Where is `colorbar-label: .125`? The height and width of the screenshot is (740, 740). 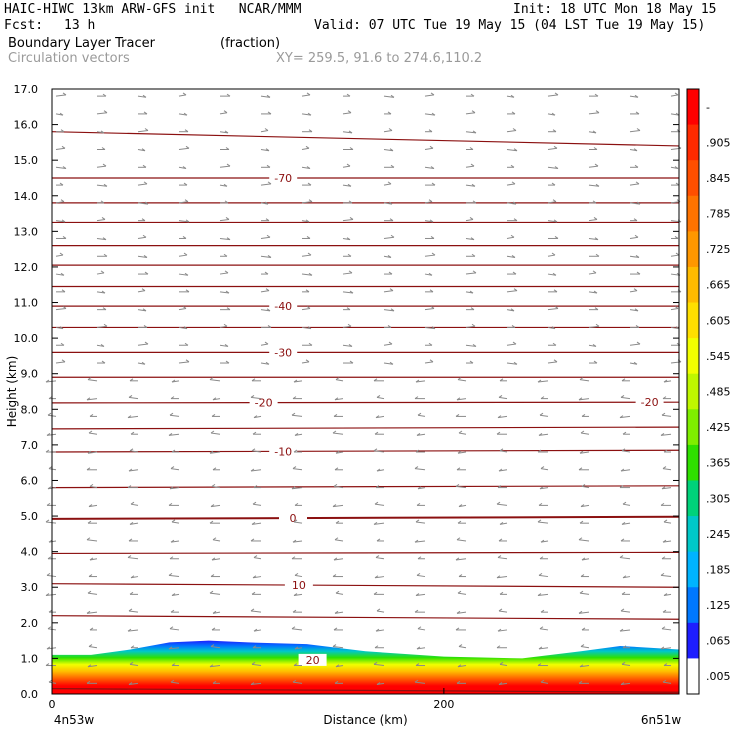
colorbar-label: .125 is located at coordinates (718, 605).